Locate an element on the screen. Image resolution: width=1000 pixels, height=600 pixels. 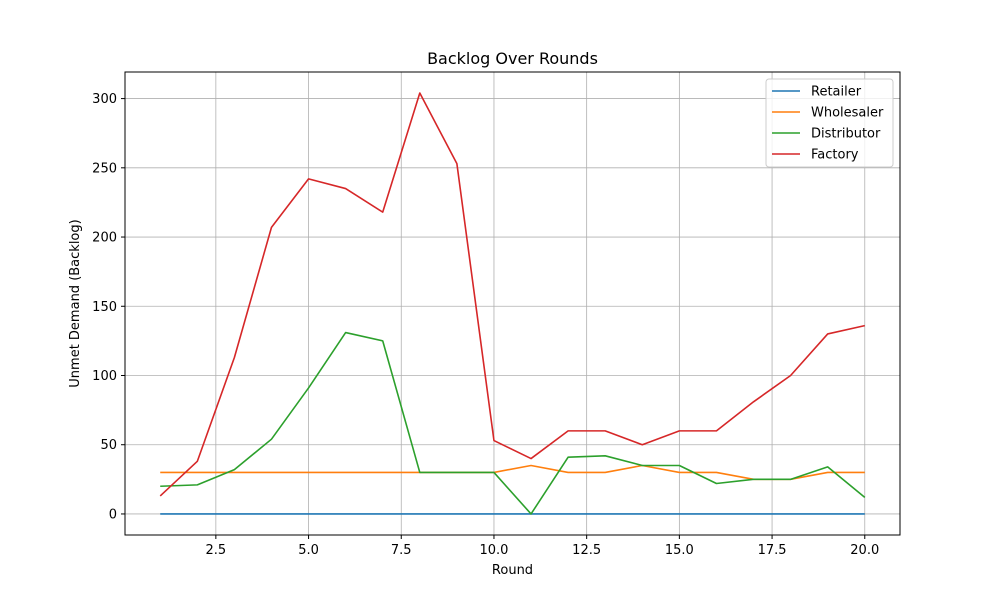
y-axis: 0 50 100 150 200 250 300 is located at coordinates (108, 307).